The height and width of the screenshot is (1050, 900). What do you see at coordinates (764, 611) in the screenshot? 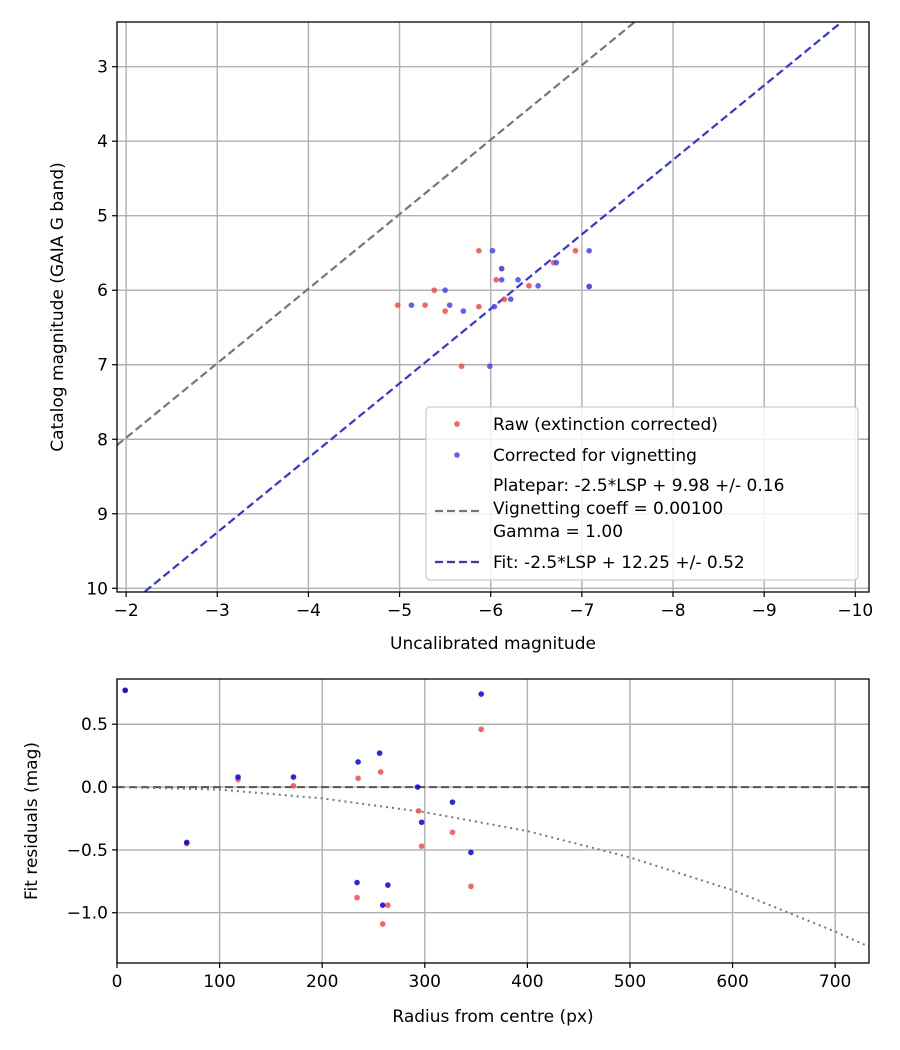
I see `x-tick-label: −9` at bounding box center [764, 611].